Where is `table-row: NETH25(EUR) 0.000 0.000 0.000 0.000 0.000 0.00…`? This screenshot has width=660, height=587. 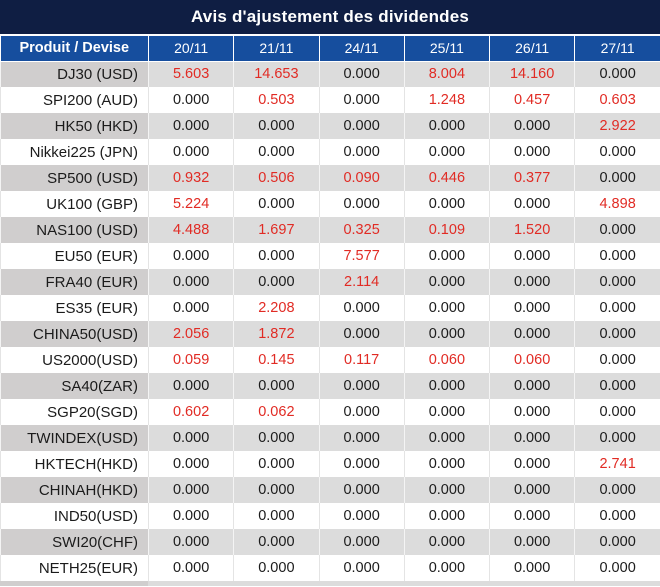 table-row: NETH25(EUR) 0.000 0.000 0.000 0.000 0.000 0.00… is located at coordinates (330, 568).